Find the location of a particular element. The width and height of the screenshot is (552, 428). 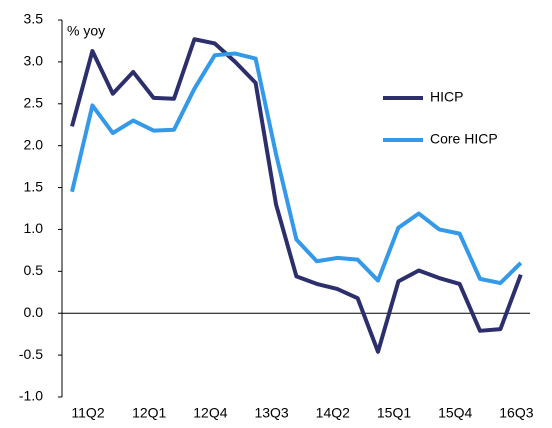

y-tick-label: 3.0 is located at coordinates (34, 61).